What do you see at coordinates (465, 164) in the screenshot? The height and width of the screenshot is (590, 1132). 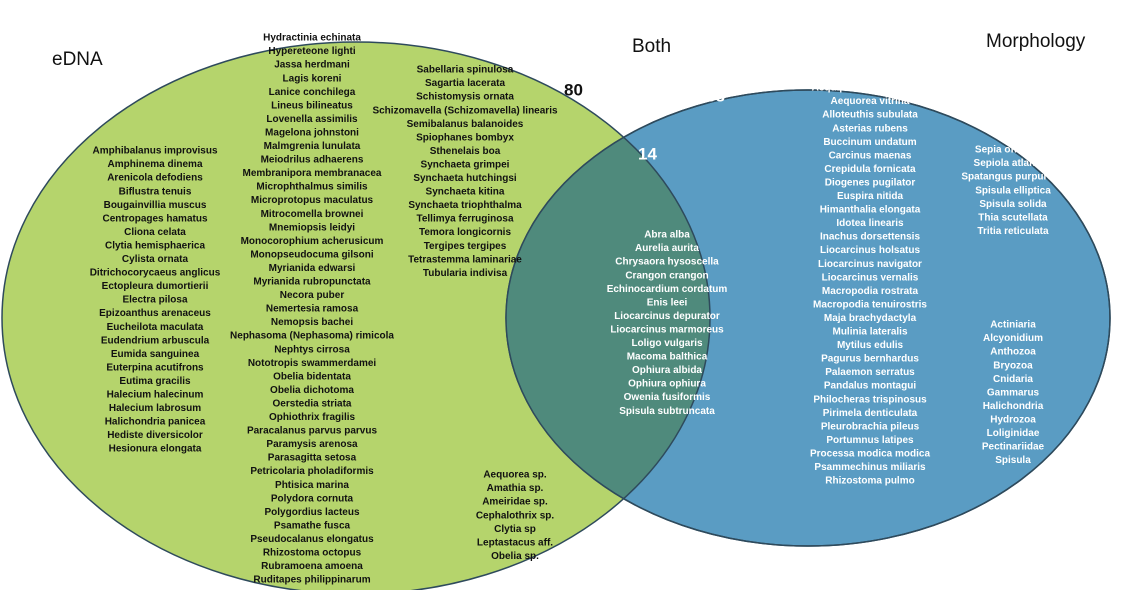 I see `species-name: Synchaeta grimpei` at bounding box center [465, 164].